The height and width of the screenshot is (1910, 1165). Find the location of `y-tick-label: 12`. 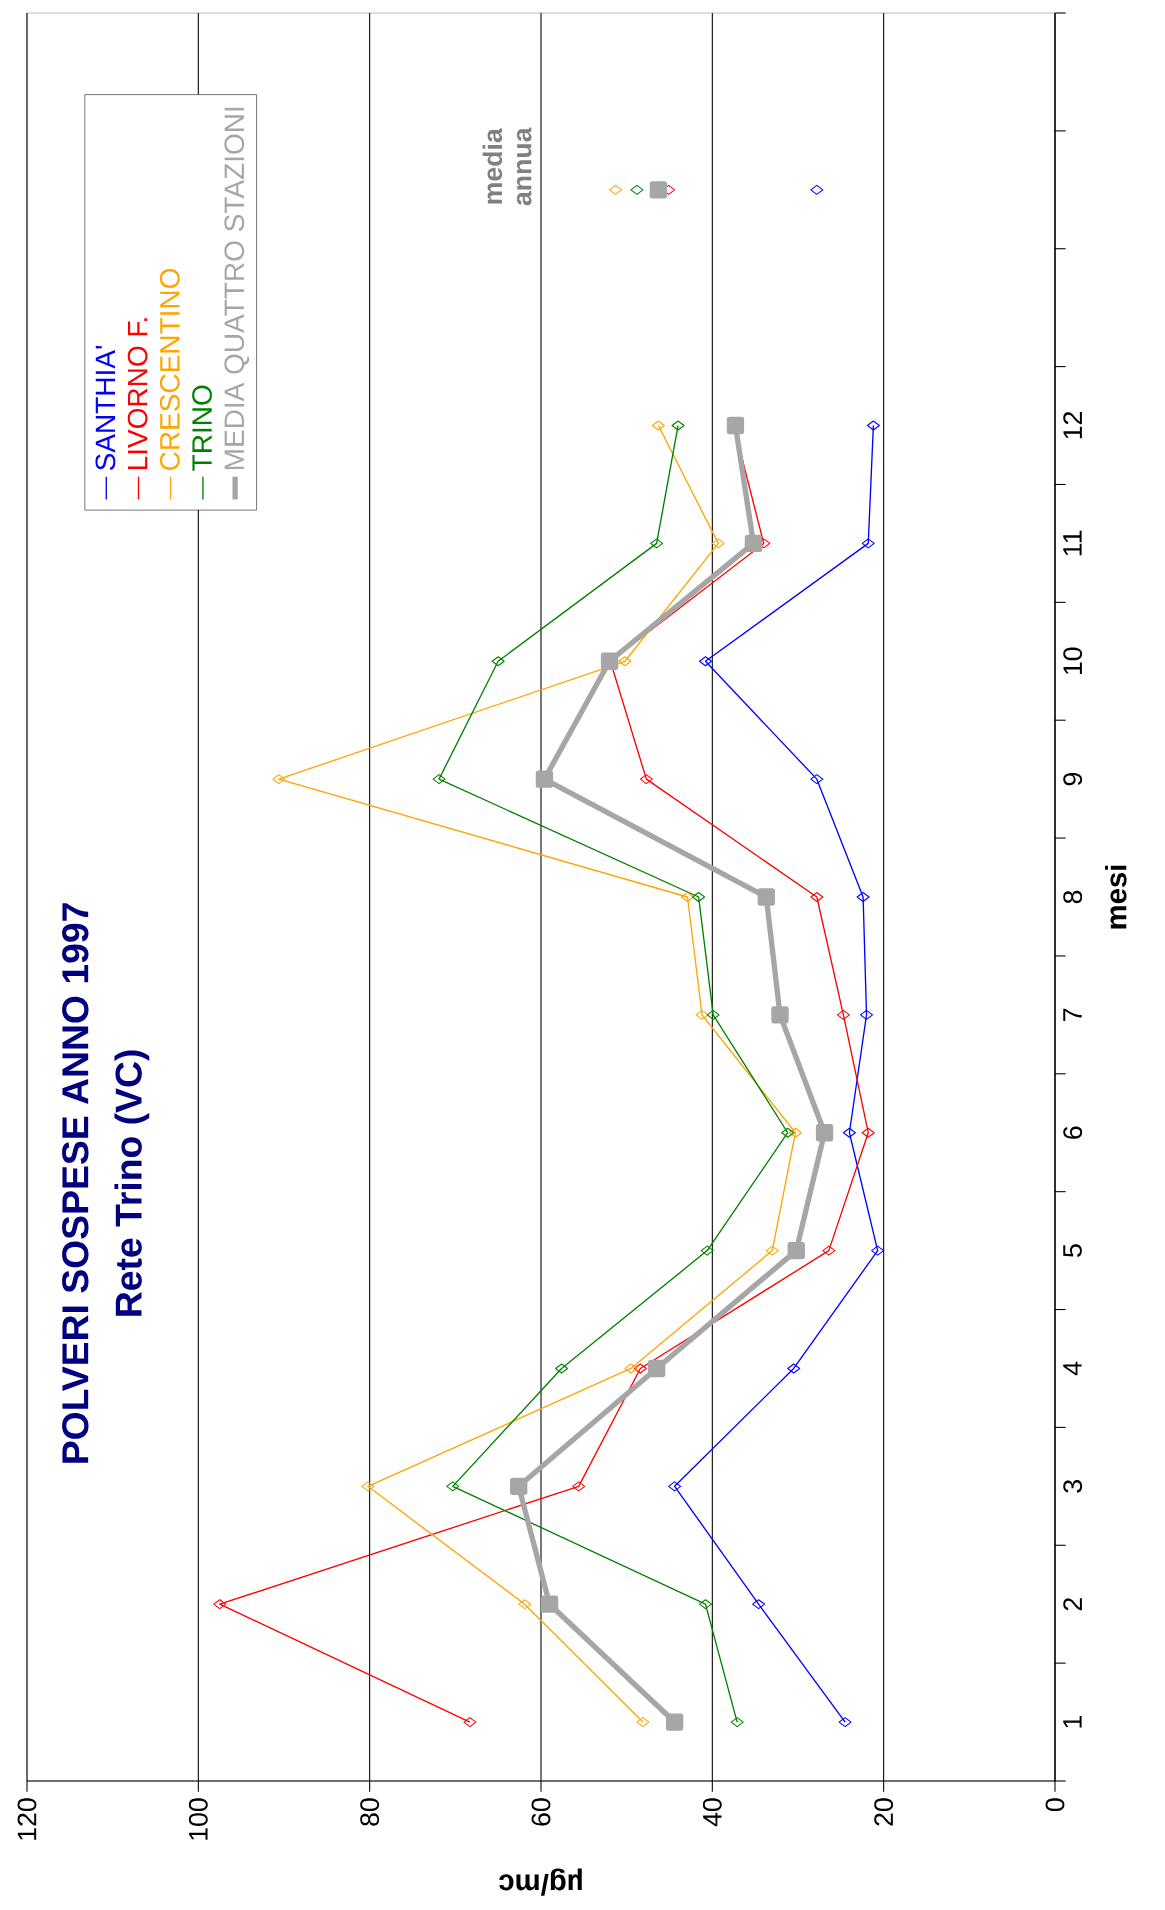

y-tick-label: 12 is located at coordinates (1072, 425).